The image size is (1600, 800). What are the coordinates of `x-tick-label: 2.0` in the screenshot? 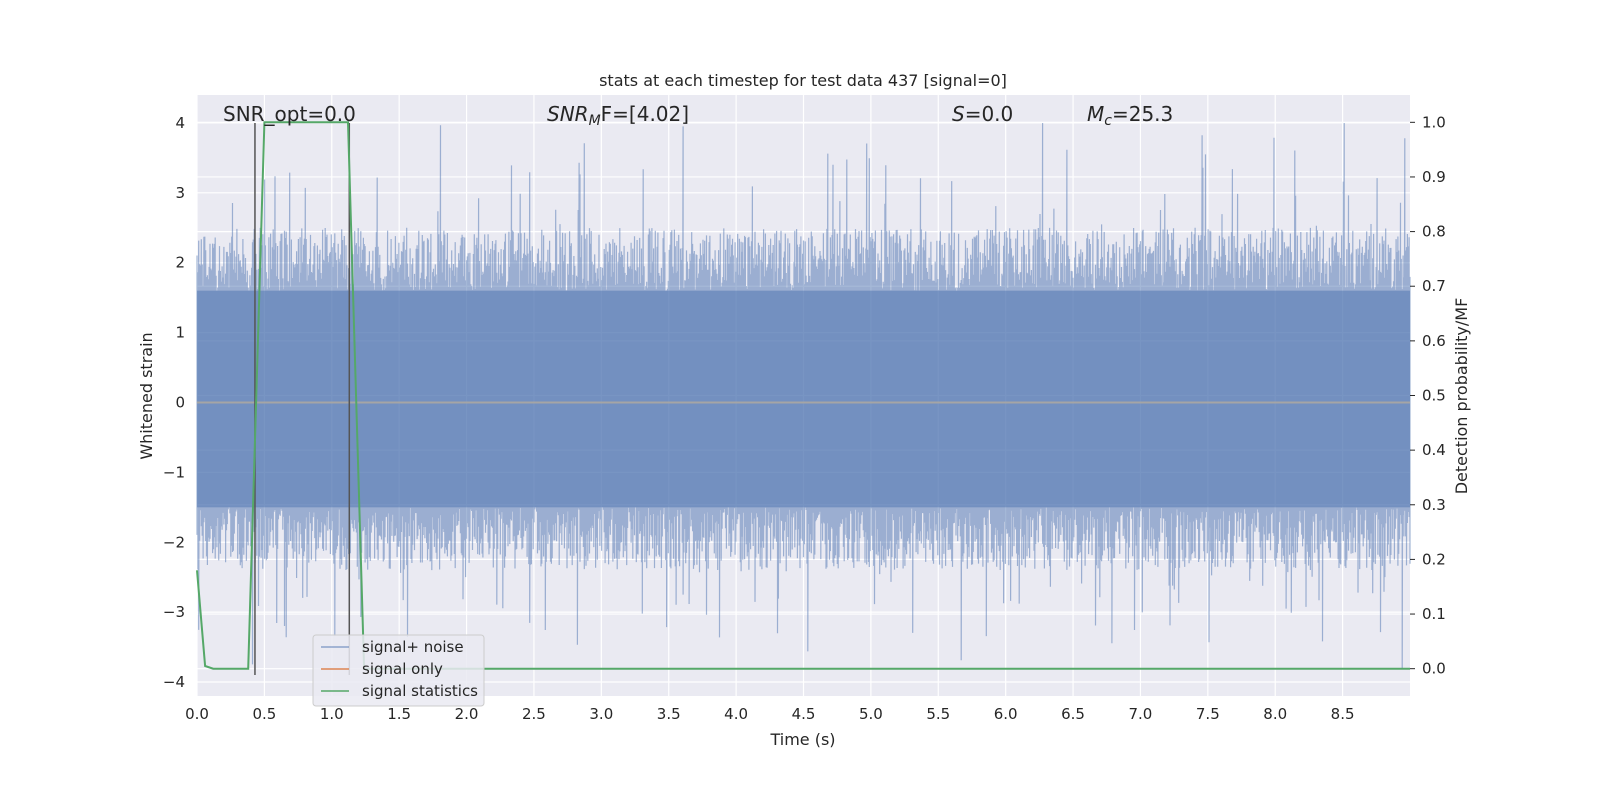 It's located at (467, 714).